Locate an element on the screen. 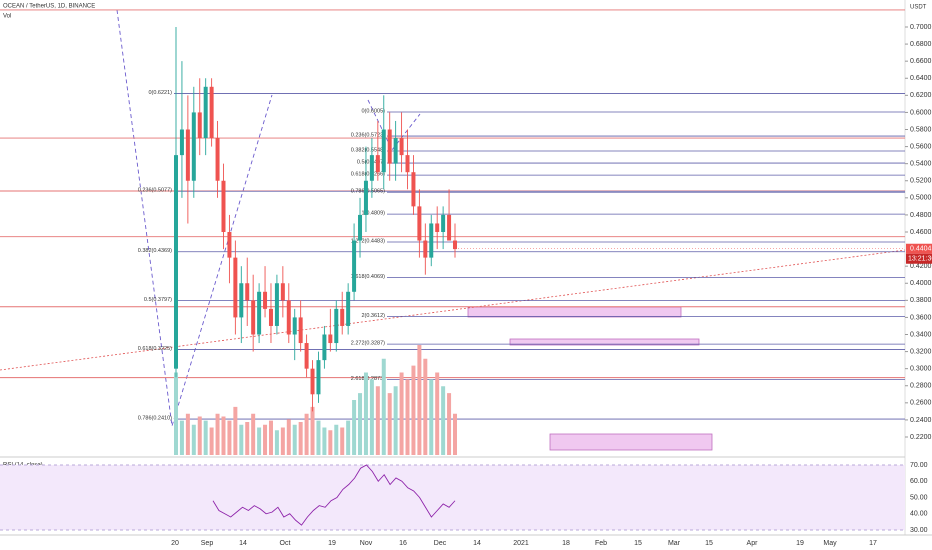 The height and width of the screenshot is (550, 932). fib-label: 0.618(0.5266) is located at coordinates (368, 175).